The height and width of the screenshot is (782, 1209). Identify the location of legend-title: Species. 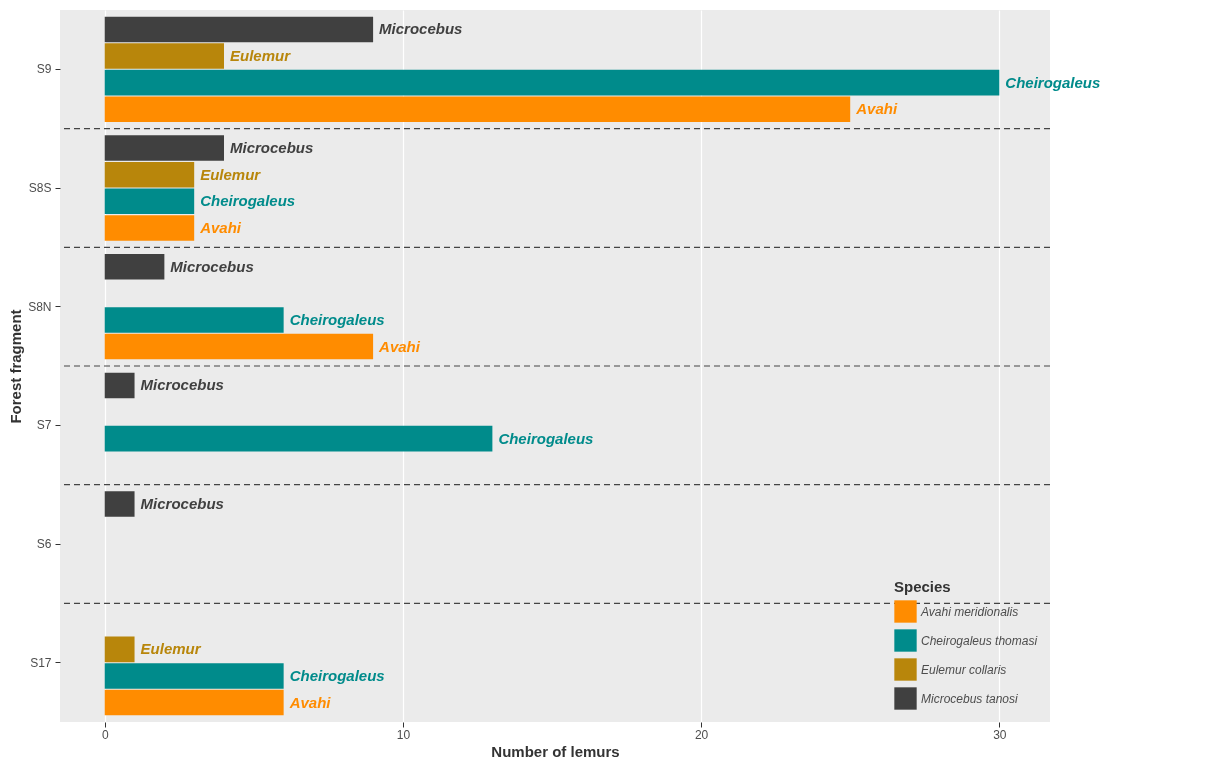
(922, 586).